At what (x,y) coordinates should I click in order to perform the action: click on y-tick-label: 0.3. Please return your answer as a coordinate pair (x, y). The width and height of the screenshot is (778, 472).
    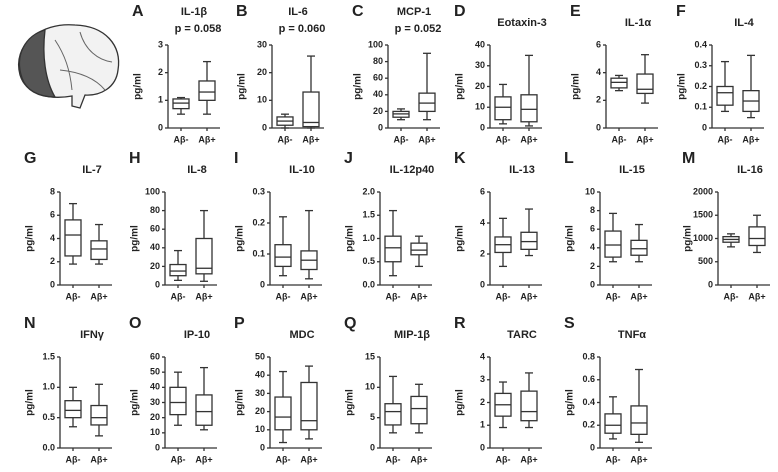
    Looking at the image, I should click on (700, 65).